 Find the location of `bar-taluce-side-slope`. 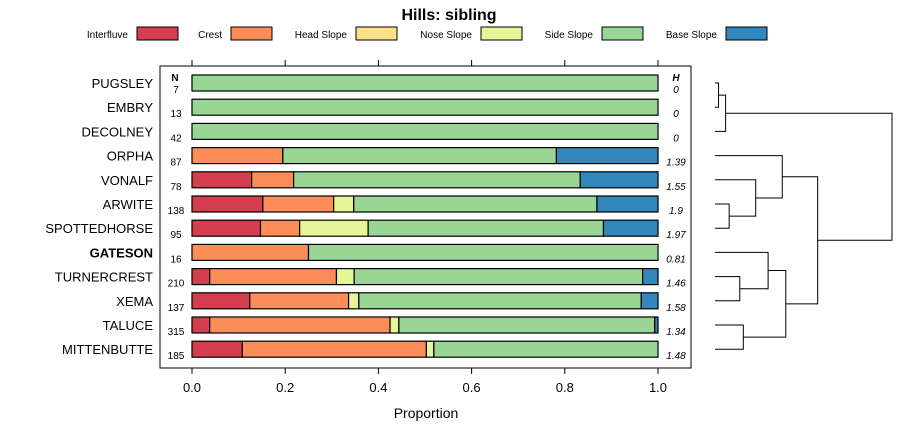

bar-taluce-side-slope is located at coordinates (527, 325).